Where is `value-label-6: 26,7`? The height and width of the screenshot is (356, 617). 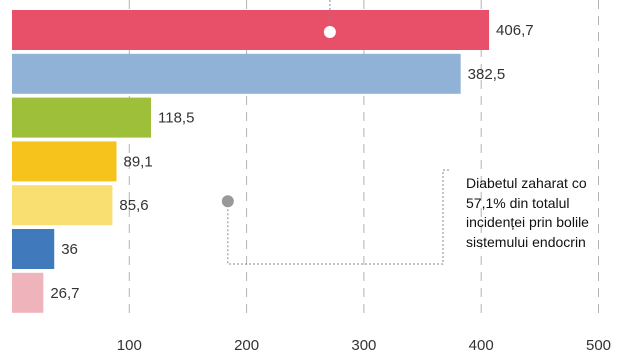
value-label-6: 26,7 is located at coordinates (64, 293).